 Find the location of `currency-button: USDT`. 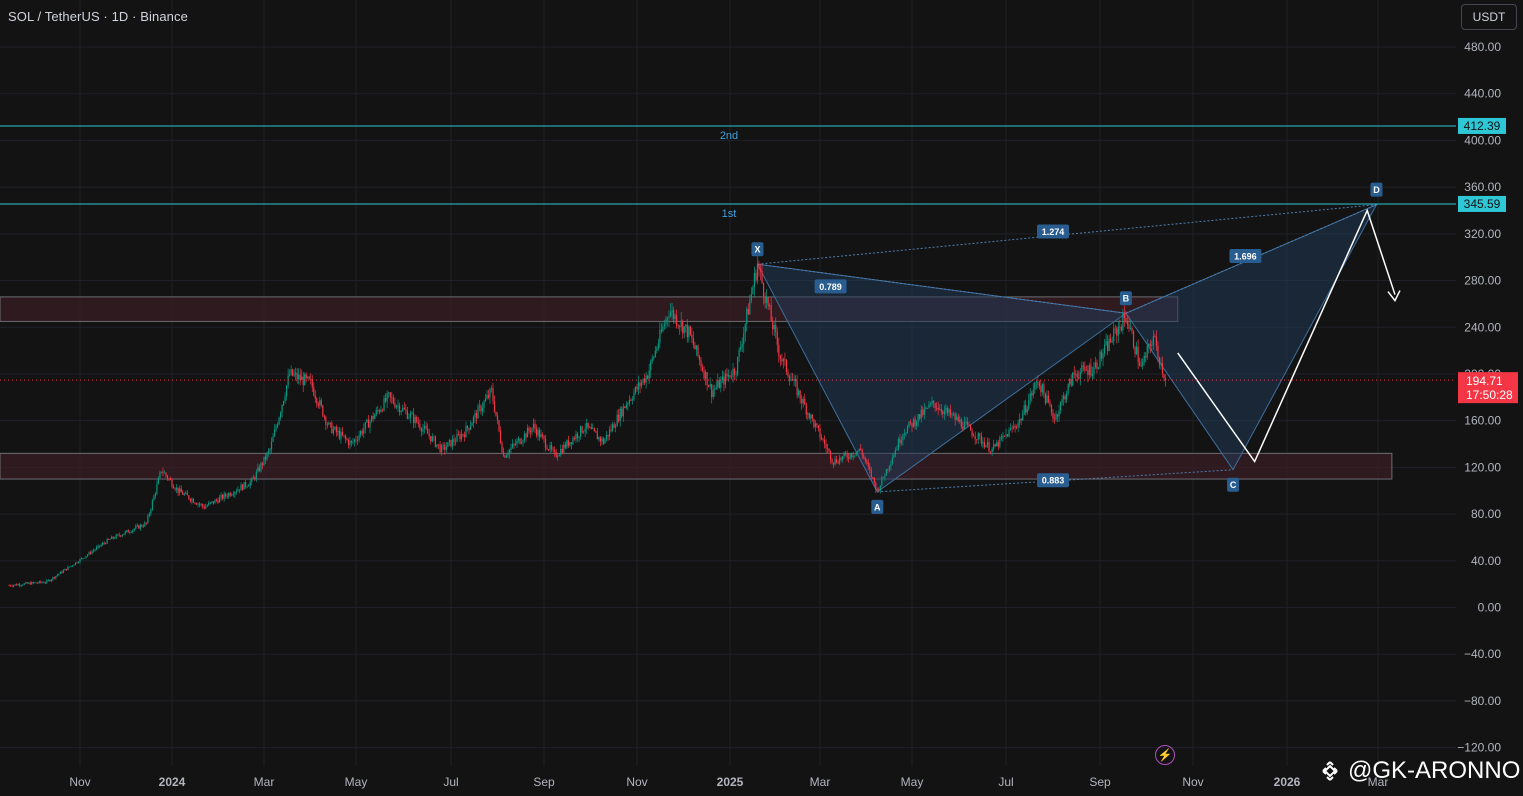

currency-button: USDT is located at coordinates (1489, 17).